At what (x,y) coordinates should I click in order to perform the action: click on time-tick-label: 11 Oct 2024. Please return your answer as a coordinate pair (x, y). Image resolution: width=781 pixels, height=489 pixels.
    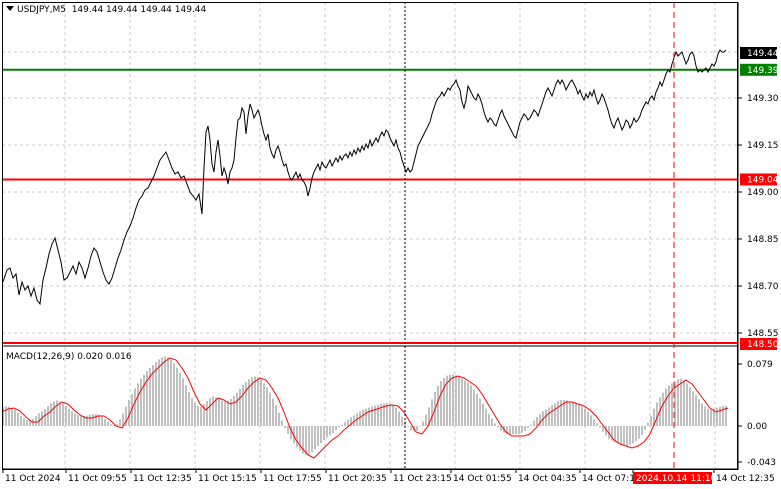
    Looking at the image, I should click on (33, 479).